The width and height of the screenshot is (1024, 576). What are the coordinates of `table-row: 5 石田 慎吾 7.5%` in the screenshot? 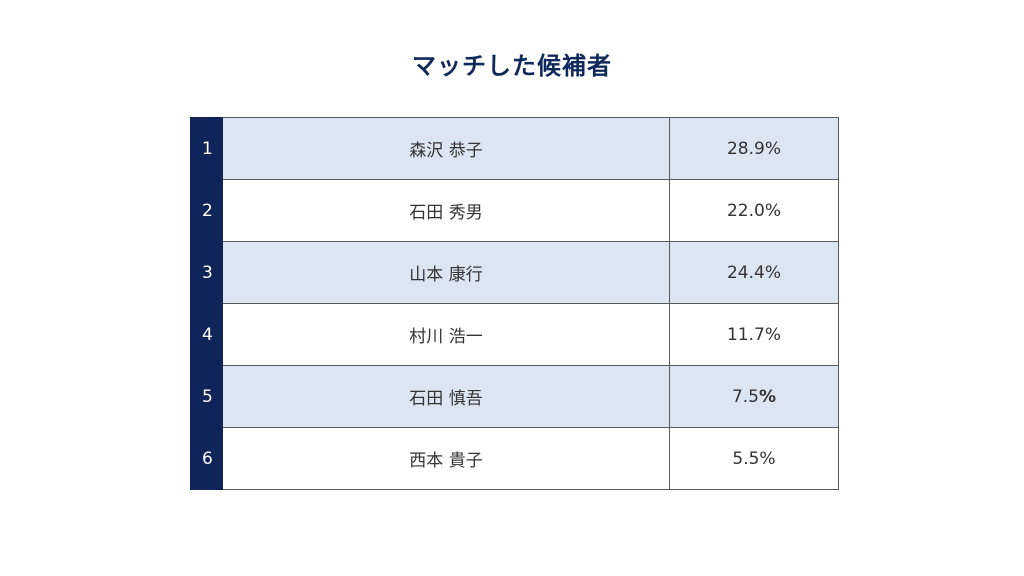 It's located at (514, 396).